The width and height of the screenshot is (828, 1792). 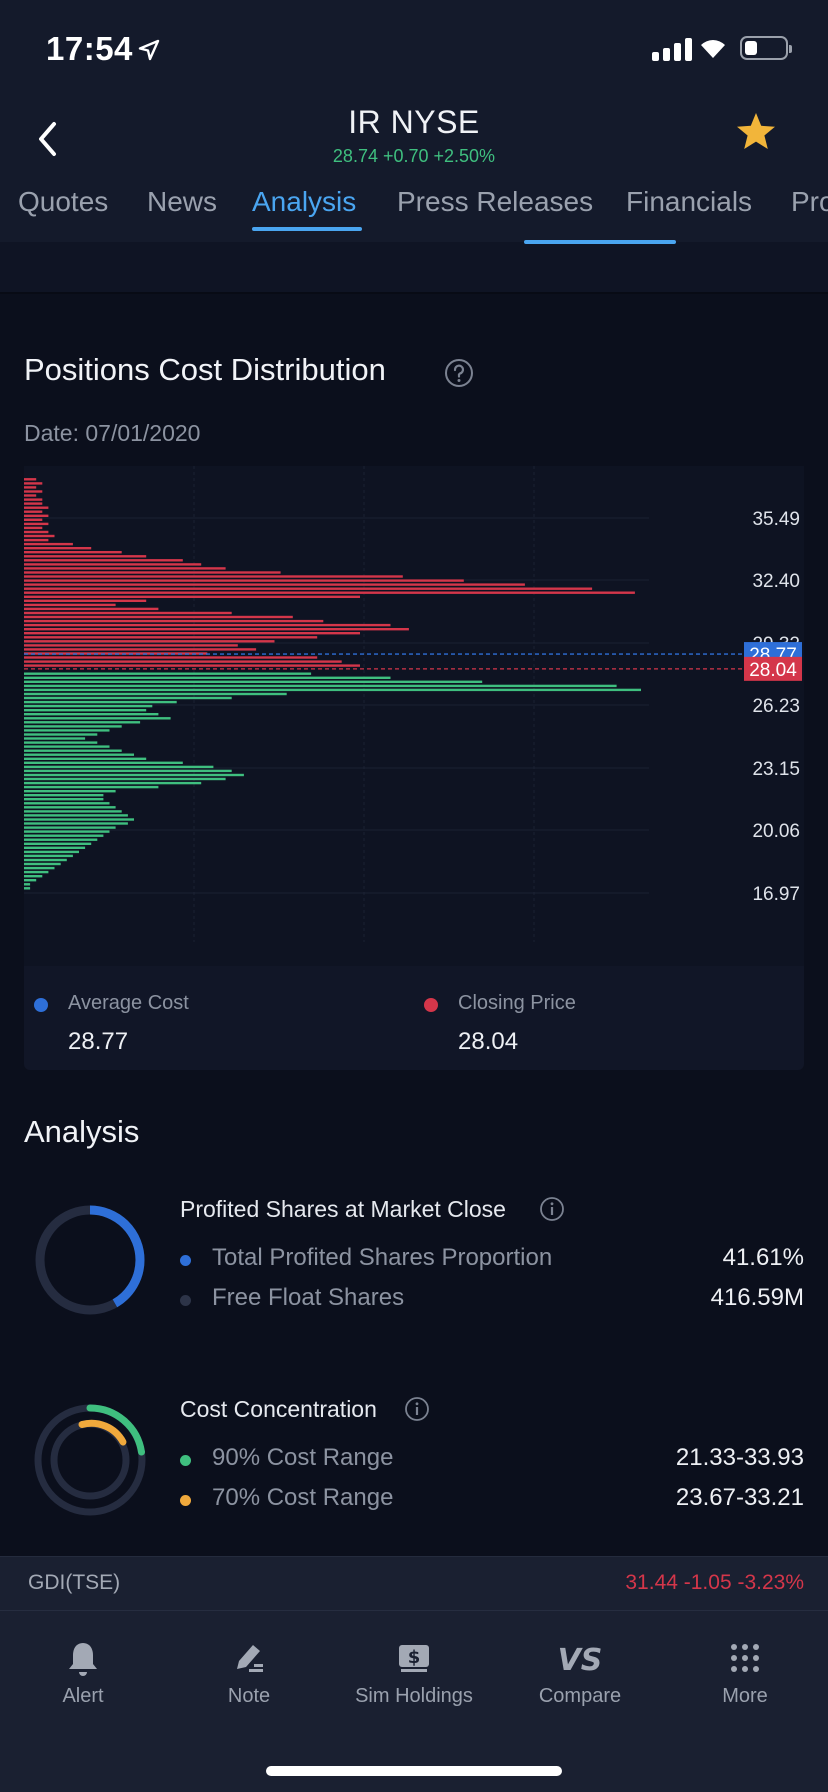 What do you see at coordinates (303, 1457) in the screenshot?
I see `row-label: 90% Cost Range` at bounding box center [303, 1457].